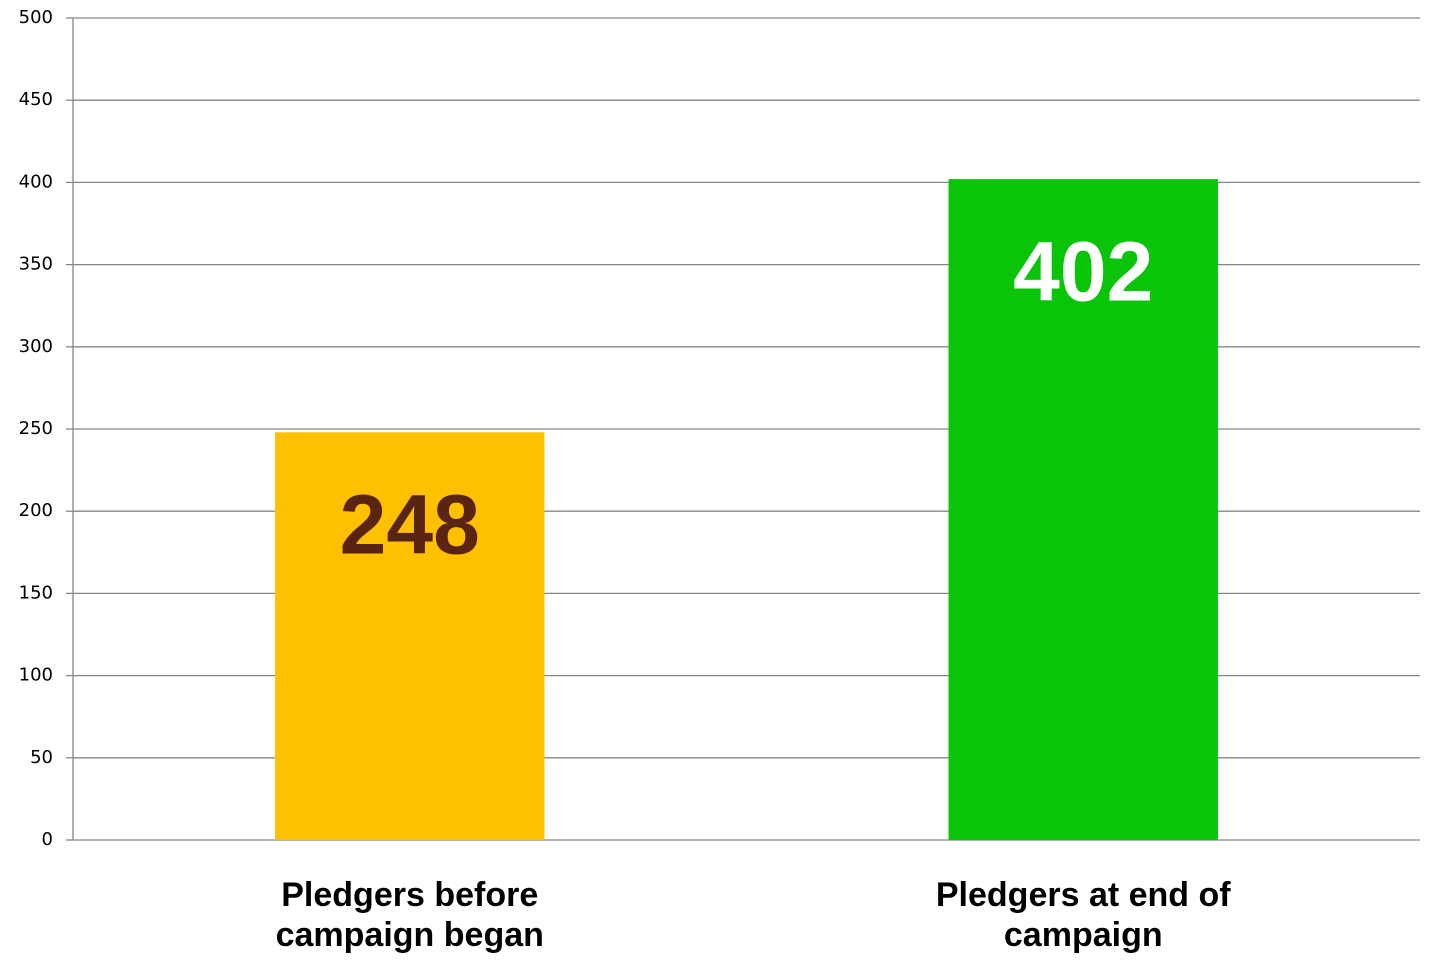 This screenshot has width=1430, height=961. What do you see at coordinates (36, 181) in the screenshot?
I see `y-tick-label: 400` at bounding box center [36, 181].